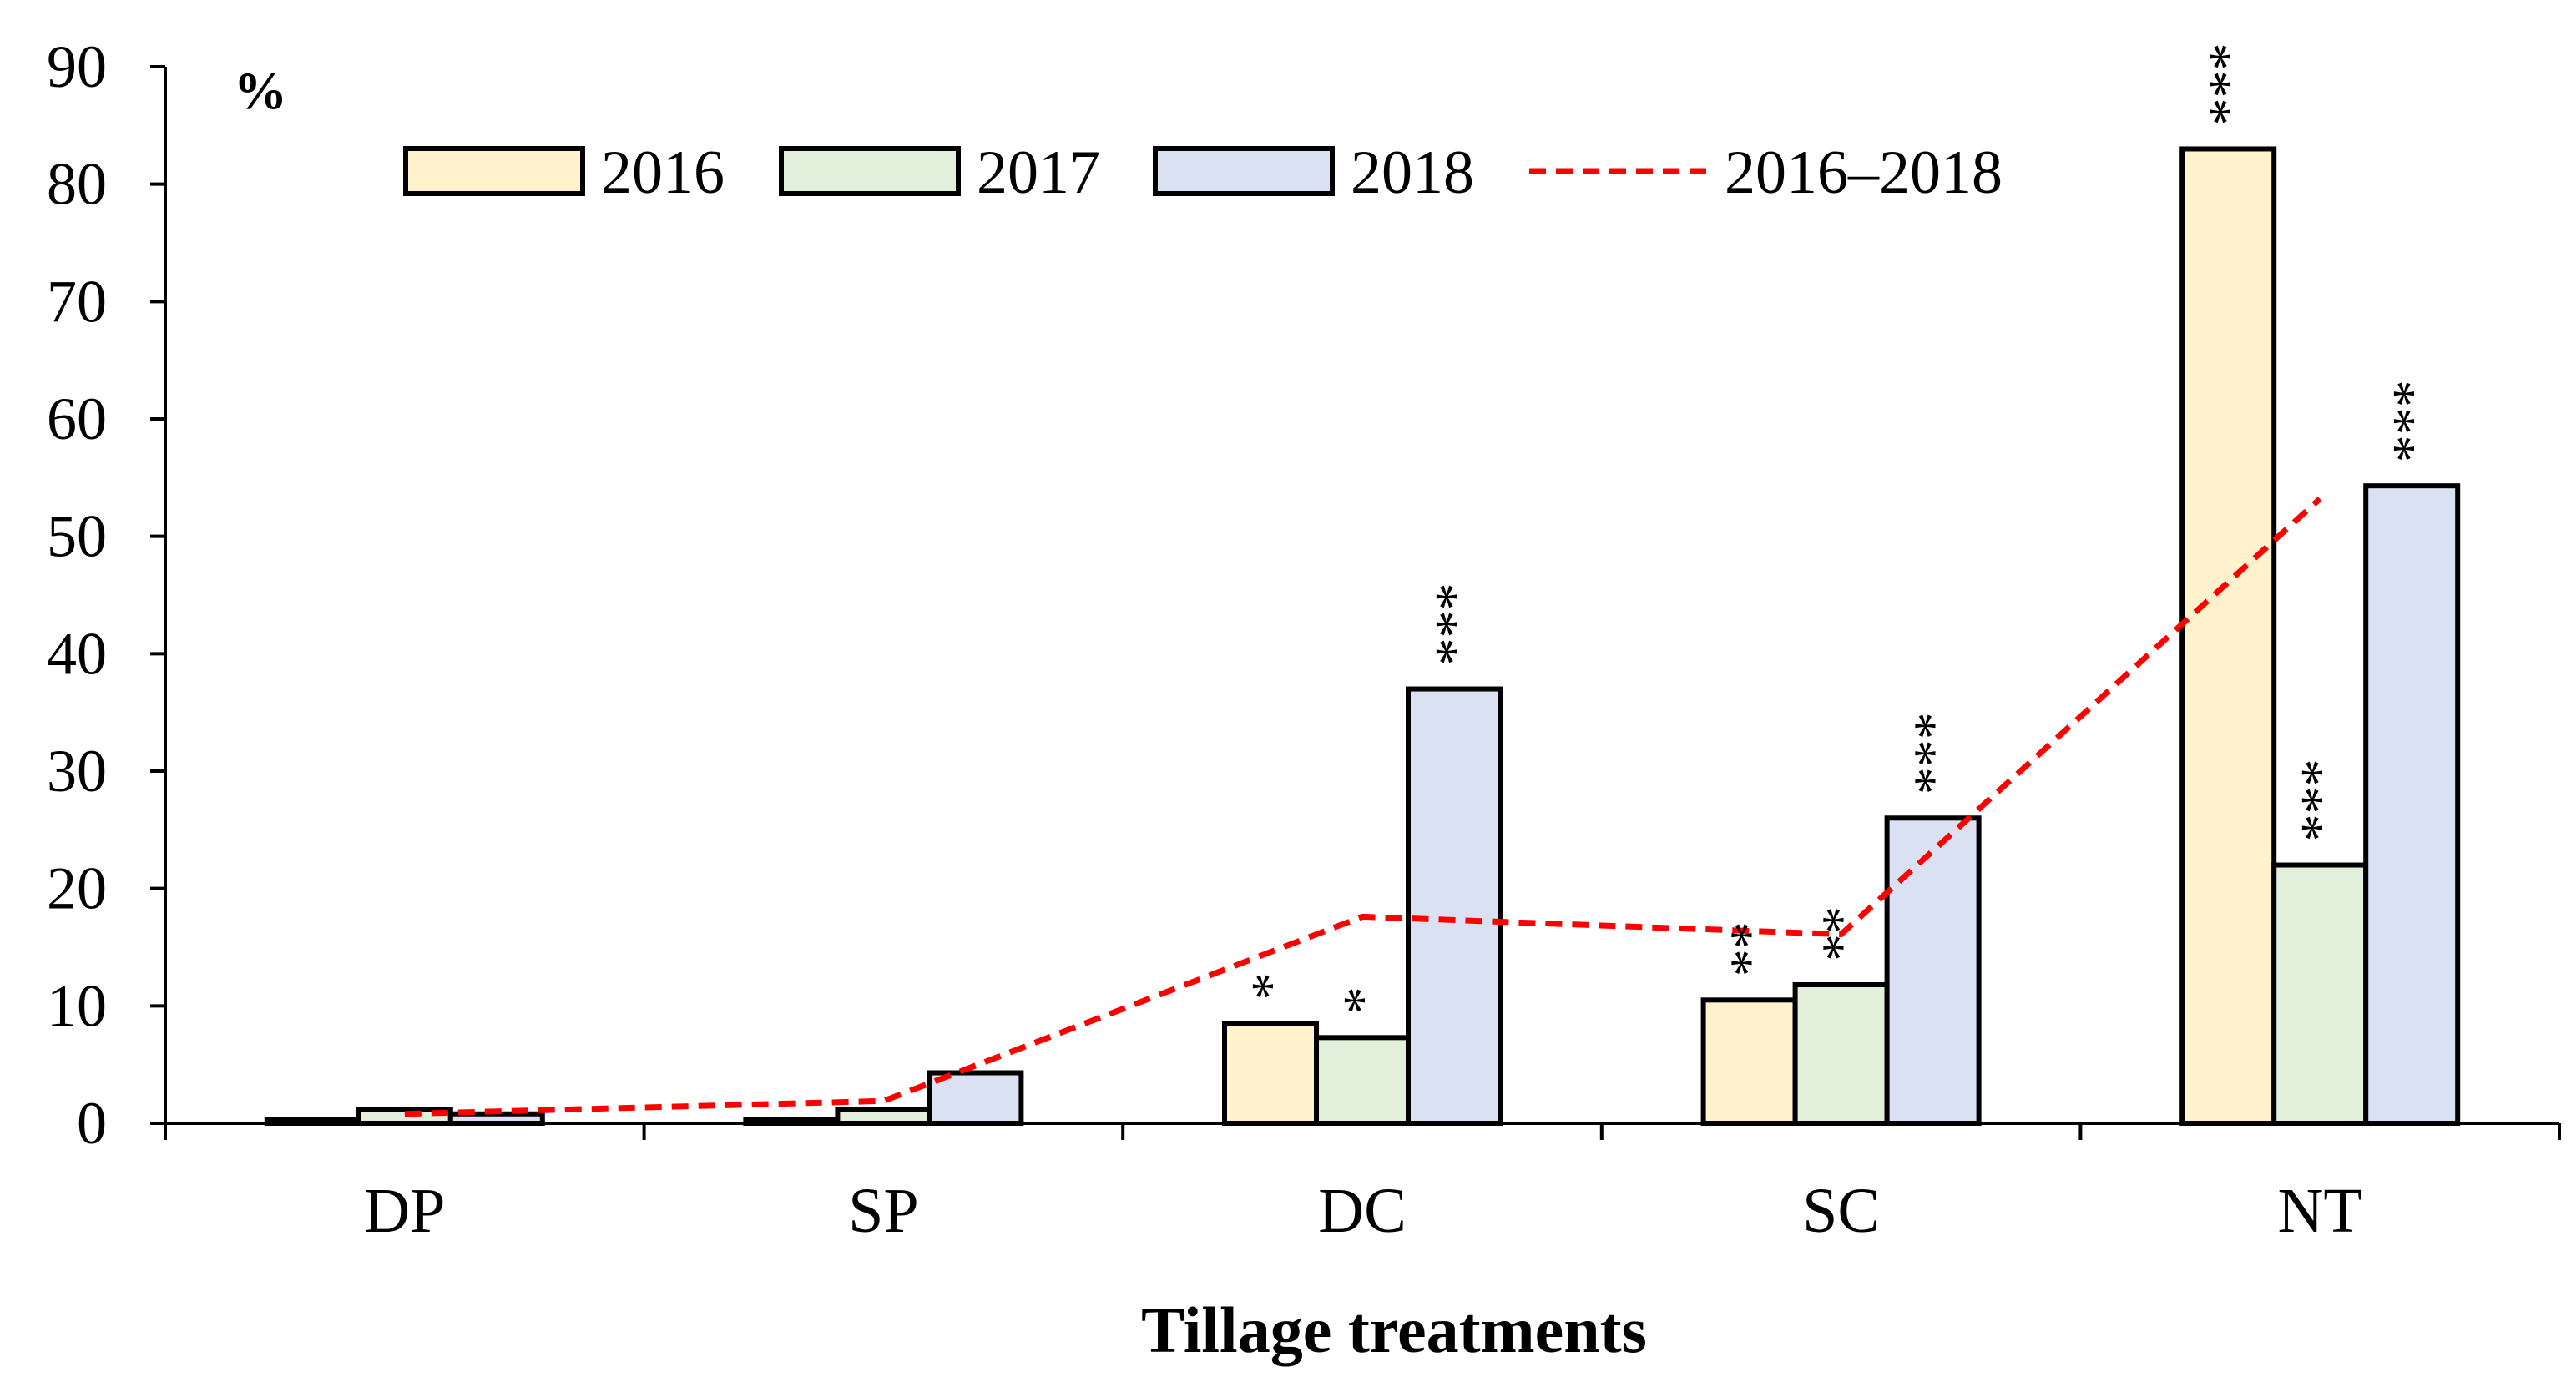 The image size is (2576, 1377). What do you see at coordinates (1412, 173) in the screenshot?
I see `legend-label-2018: 2018` at bounding box center [1412, 173].